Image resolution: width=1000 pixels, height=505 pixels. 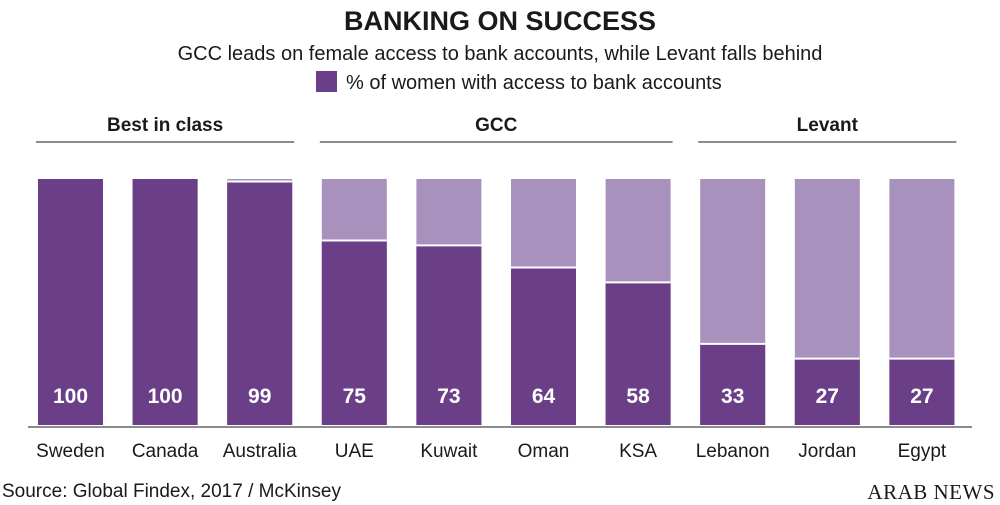 I want to click on group-label-0: Best in class, so click(x=165, y=125).